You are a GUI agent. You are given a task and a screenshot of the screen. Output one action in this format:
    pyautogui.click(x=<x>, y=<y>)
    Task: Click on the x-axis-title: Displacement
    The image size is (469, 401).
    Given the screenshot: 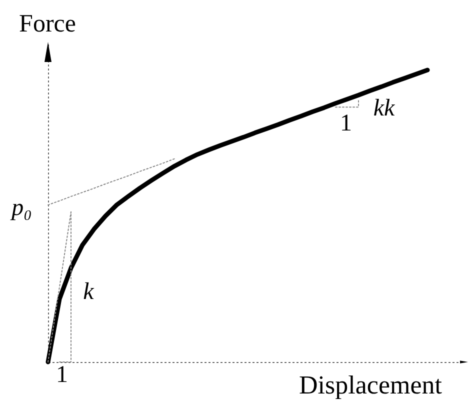 What is the action you would take?
    pyautogui.click(x=371, y=385)
    